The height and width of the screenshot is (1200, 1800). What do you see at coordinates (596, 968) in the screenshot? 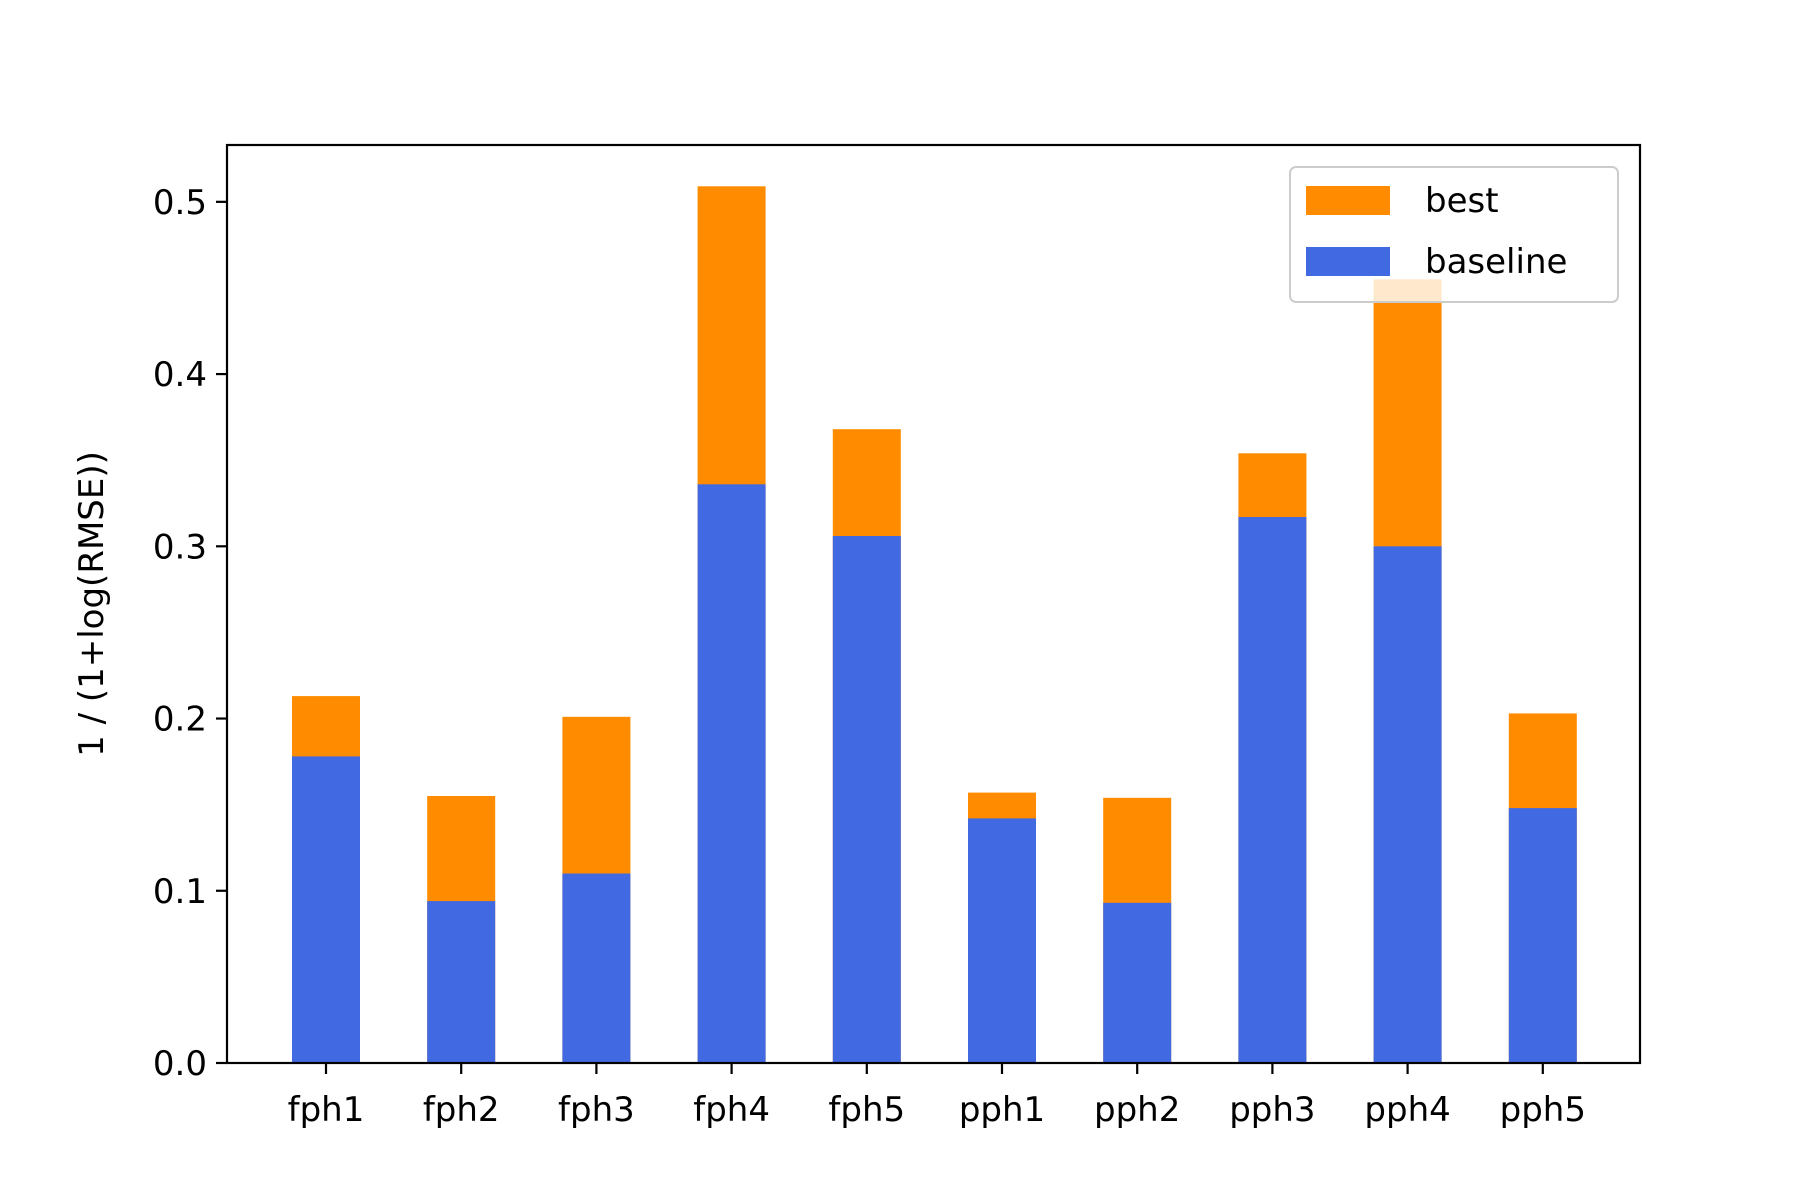
I see `bar-baseline-fph3` at bounding box center [596, 968].